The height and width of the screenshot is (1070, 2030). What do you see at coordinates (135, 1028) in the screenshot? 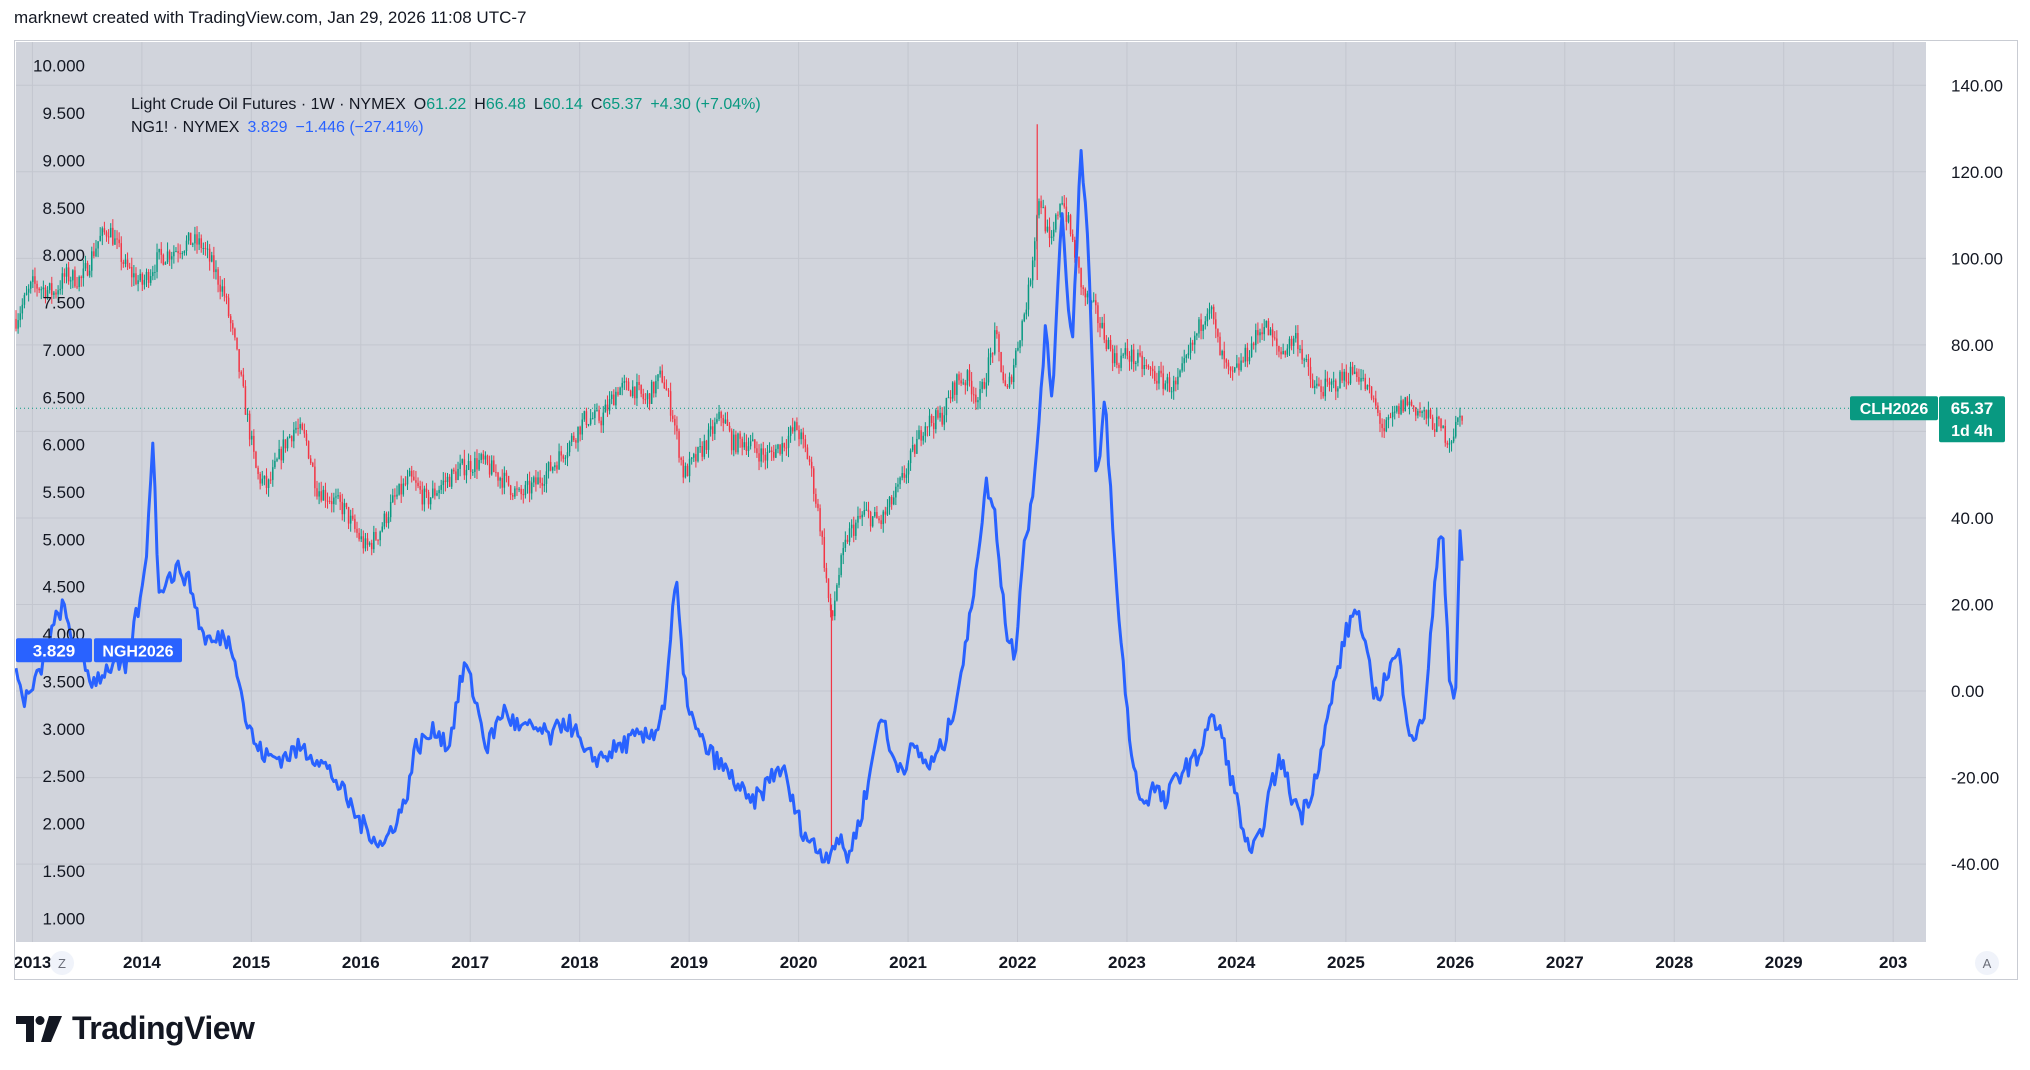
I see `tradingview-logo: TradingView` at bounding box center [135, 1028].